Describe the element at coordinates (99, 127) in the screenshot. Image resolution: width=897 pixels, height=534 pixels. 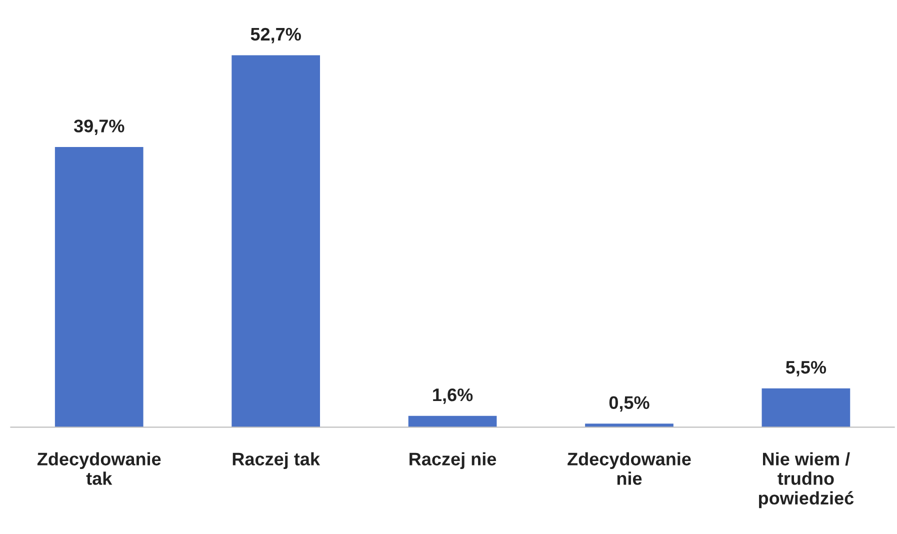
I see `data-label: 39,7%` at that location.